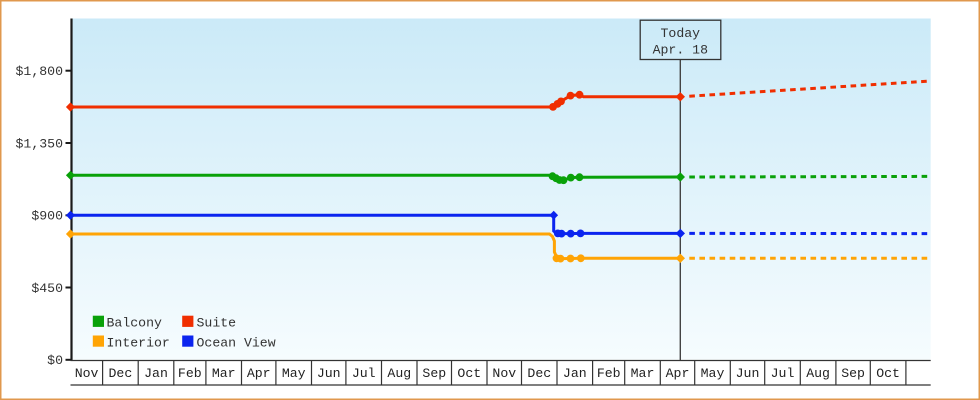 Image resolution: width=980 pixels, height=400 pixels. What do you see at coordinates (55, 360) in the screenshot?
I see `svg-text: $0` at bounding box center [55, 360].